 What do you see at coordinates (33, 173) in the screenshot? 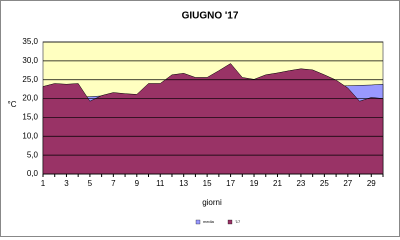
I see `y-tick-label: 0,0` at bounding box center [33, 173].